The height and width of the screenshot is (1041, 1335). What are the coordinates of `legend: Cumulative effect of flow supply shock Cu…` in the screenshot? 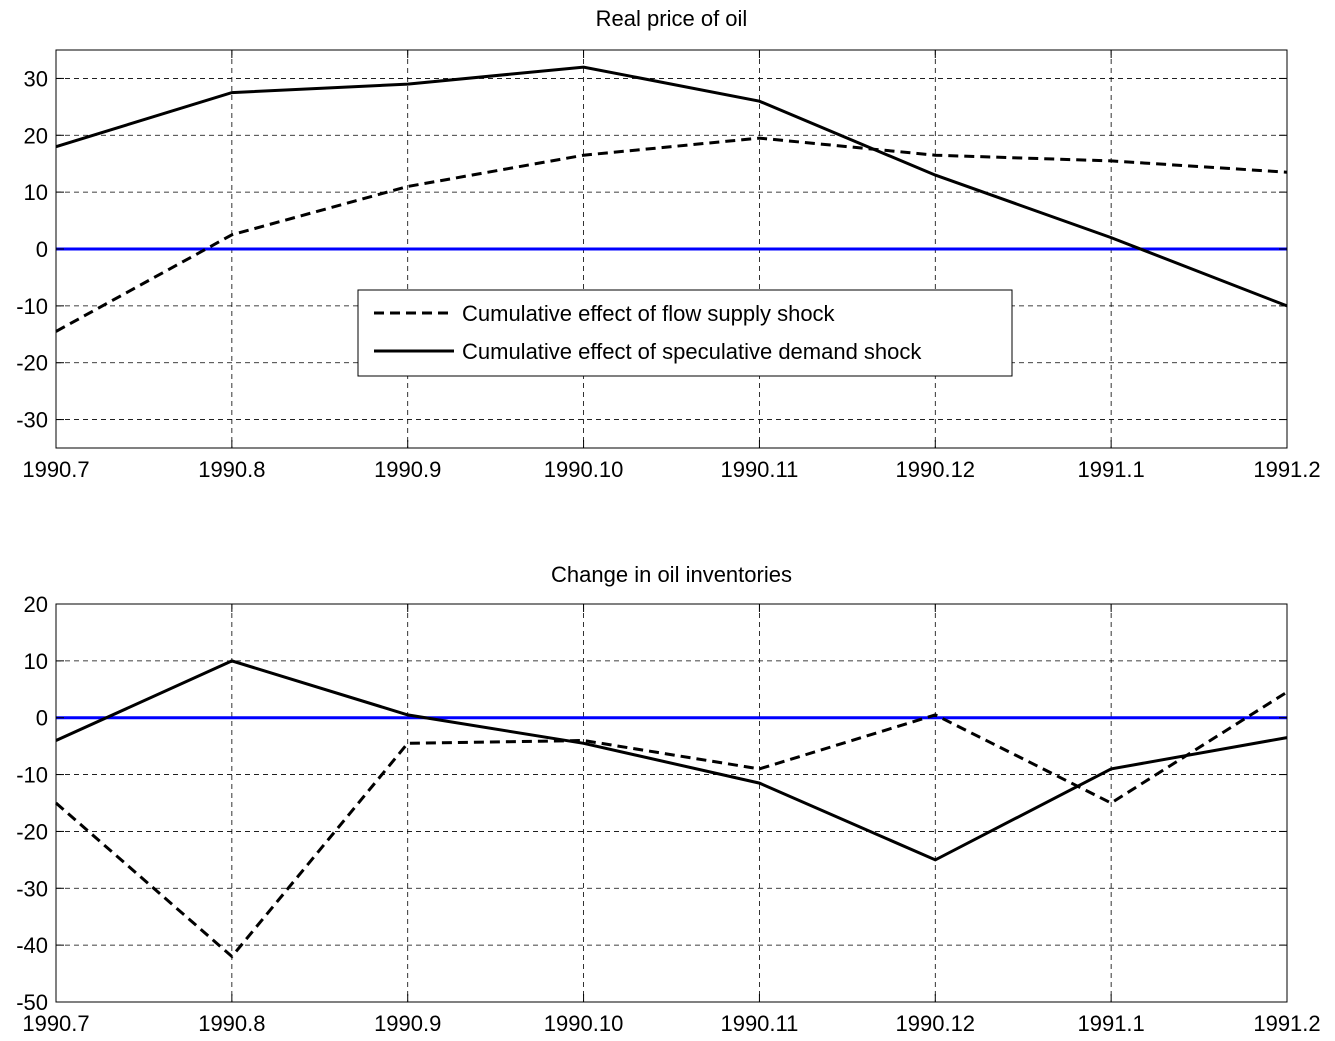 It's located at (685, 333).